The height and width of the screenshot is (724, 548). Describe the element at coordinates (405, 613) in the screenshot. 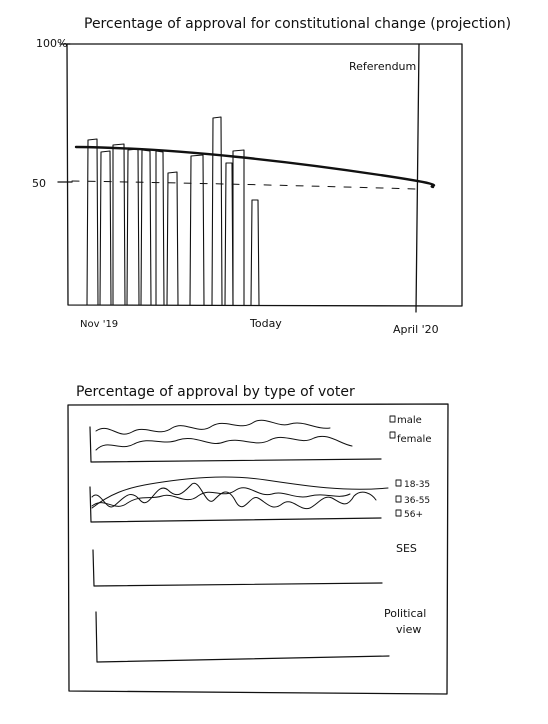

I see `panel-label-political: Political` at that location.